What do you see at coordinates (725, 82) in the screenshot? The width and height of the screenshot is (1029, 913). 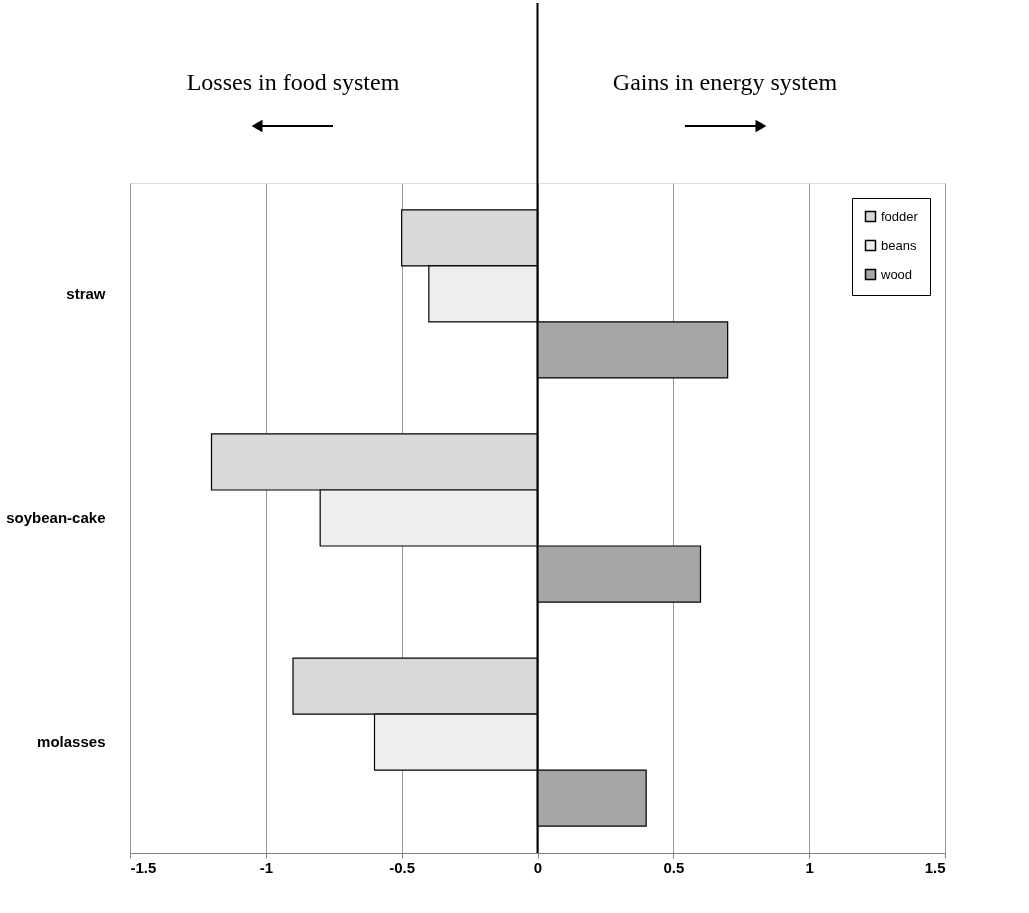 I see `text: Gains in energy system` at bounding box center [725, 82].